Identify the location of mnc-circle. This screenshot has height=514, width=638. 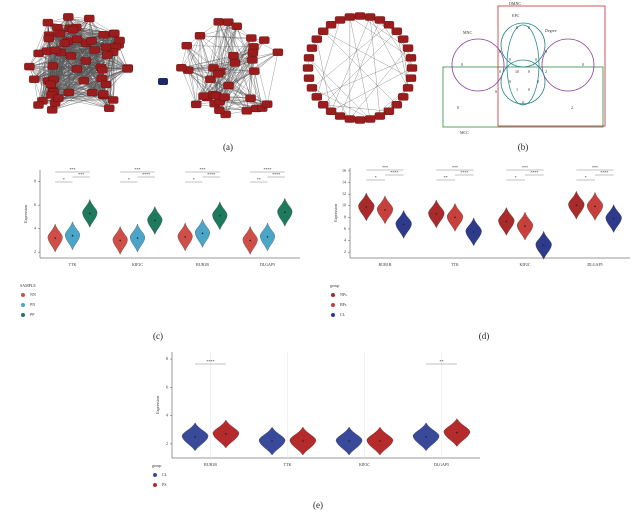
(478, 65).